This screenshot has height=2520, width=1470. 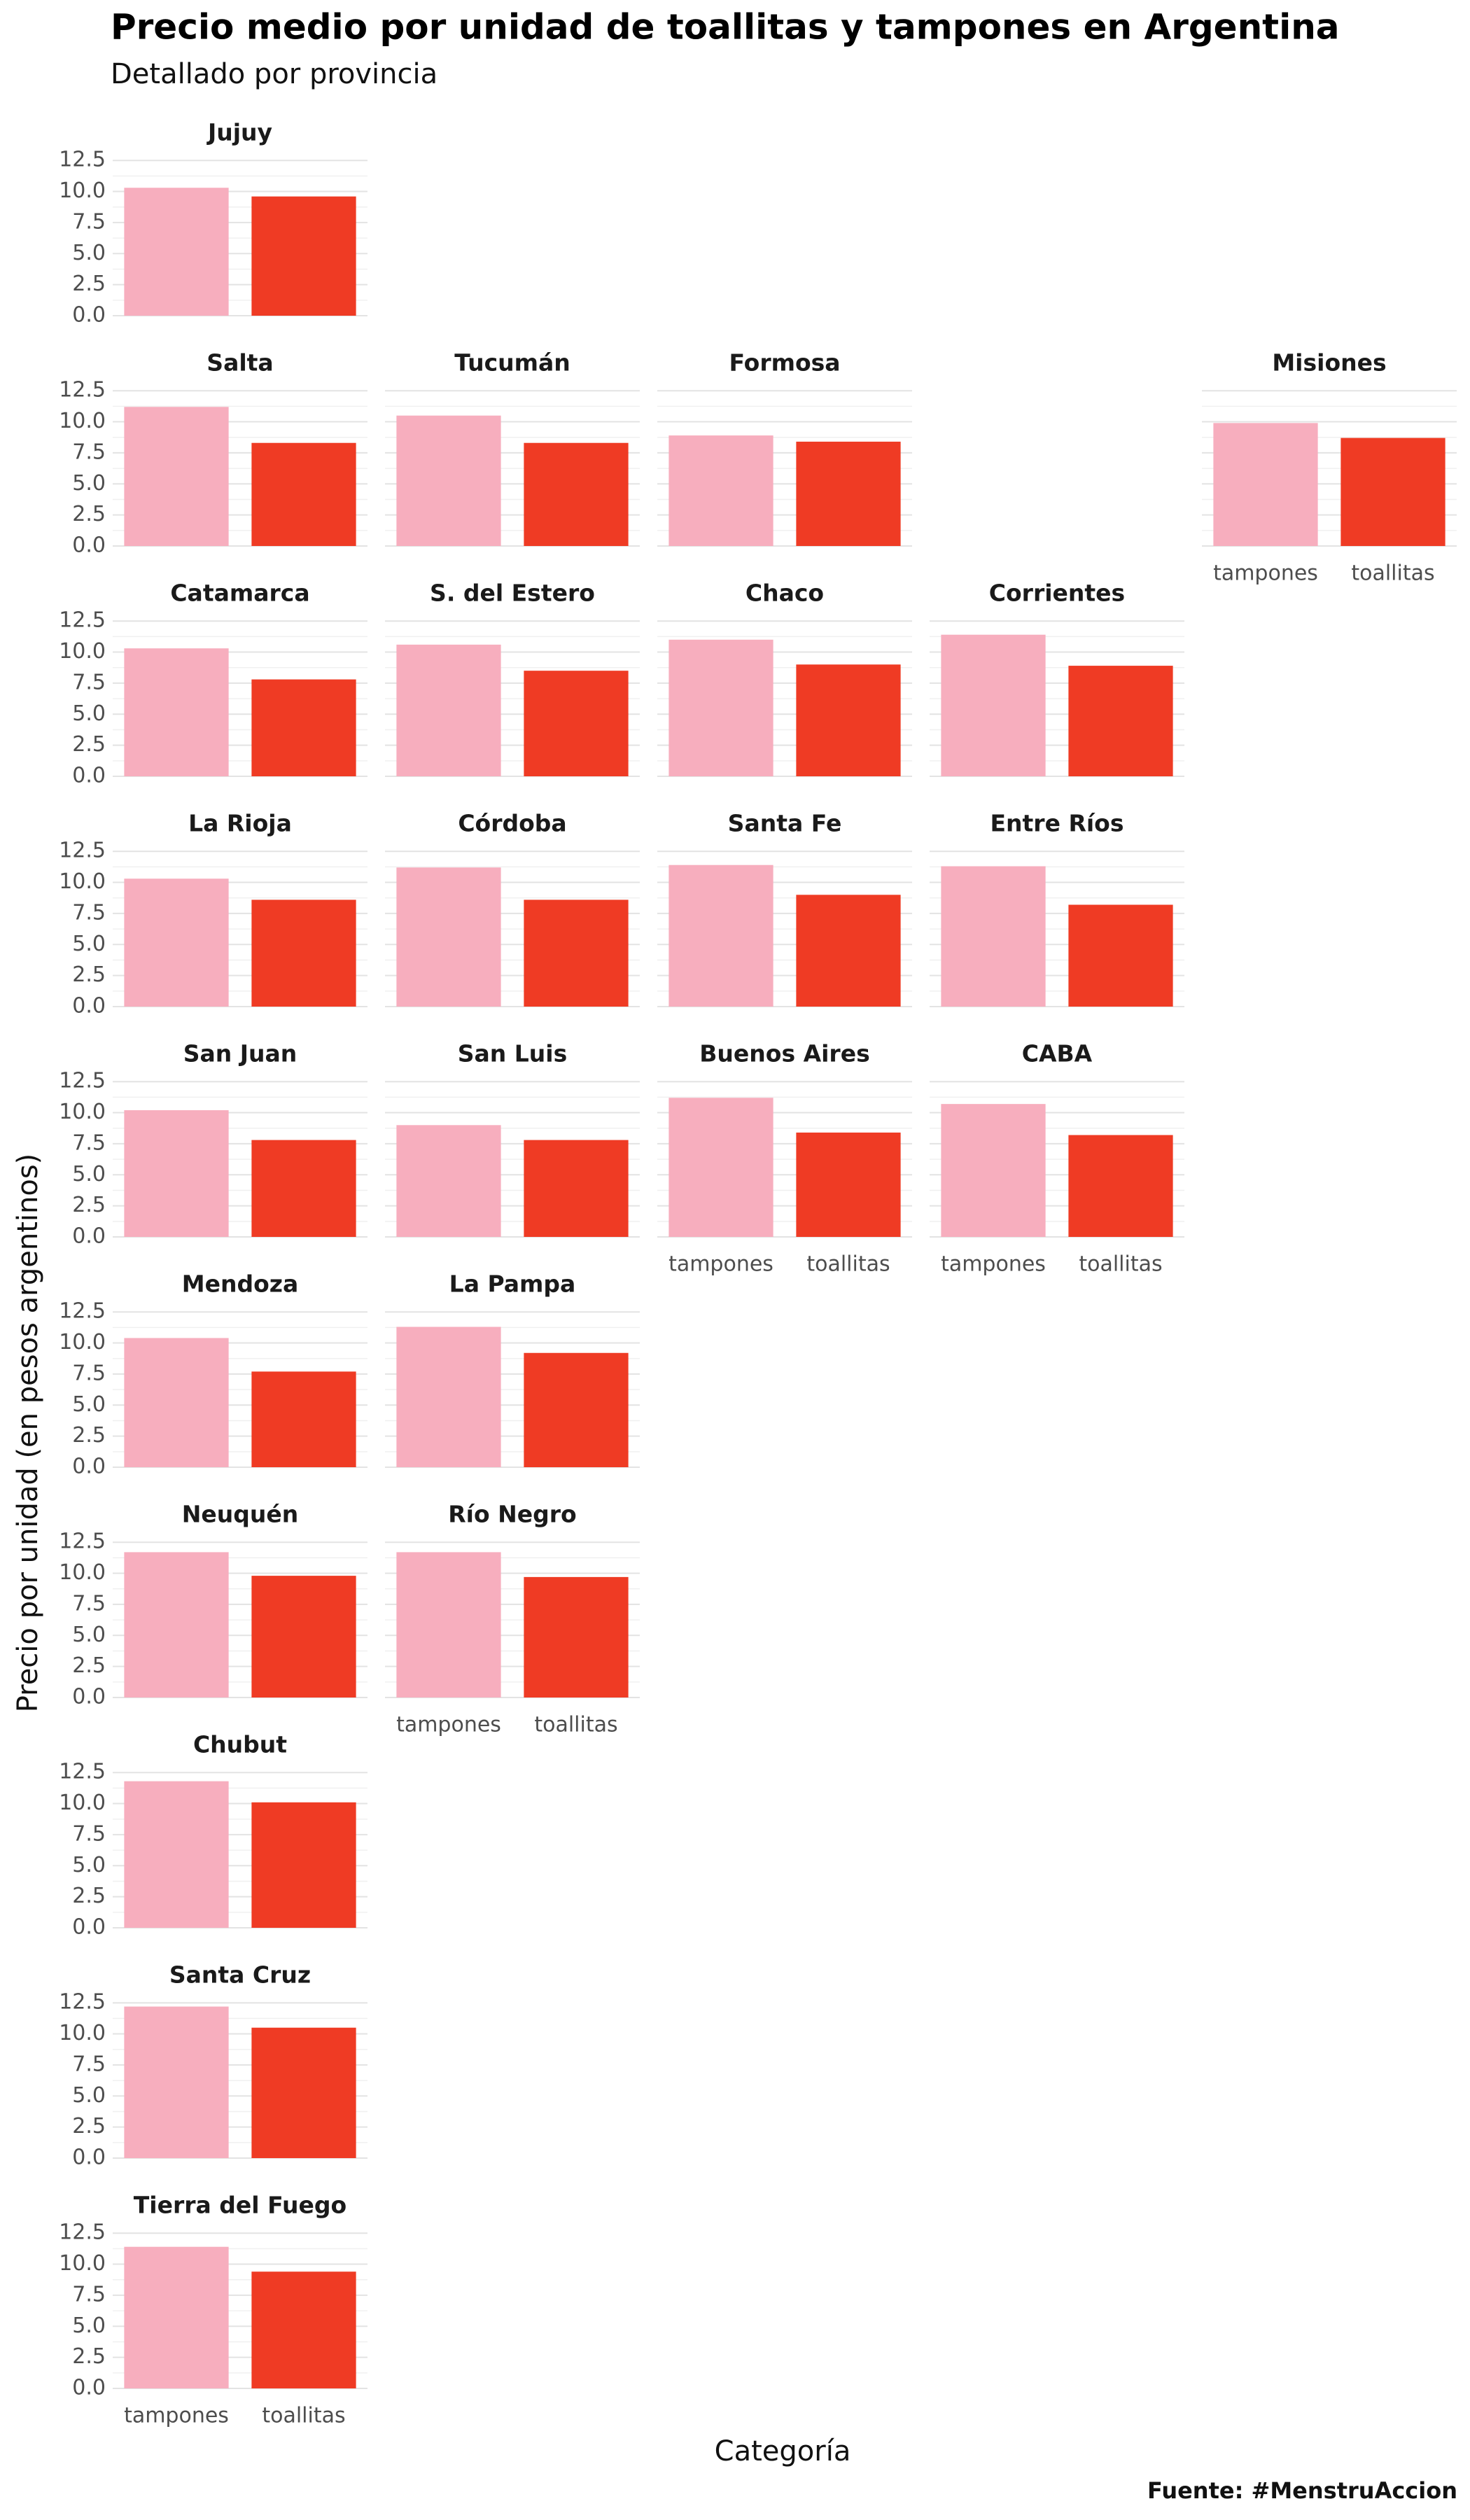 I want to click on panel-title: Tierra del Fuego, so click(x=240, y=2205).